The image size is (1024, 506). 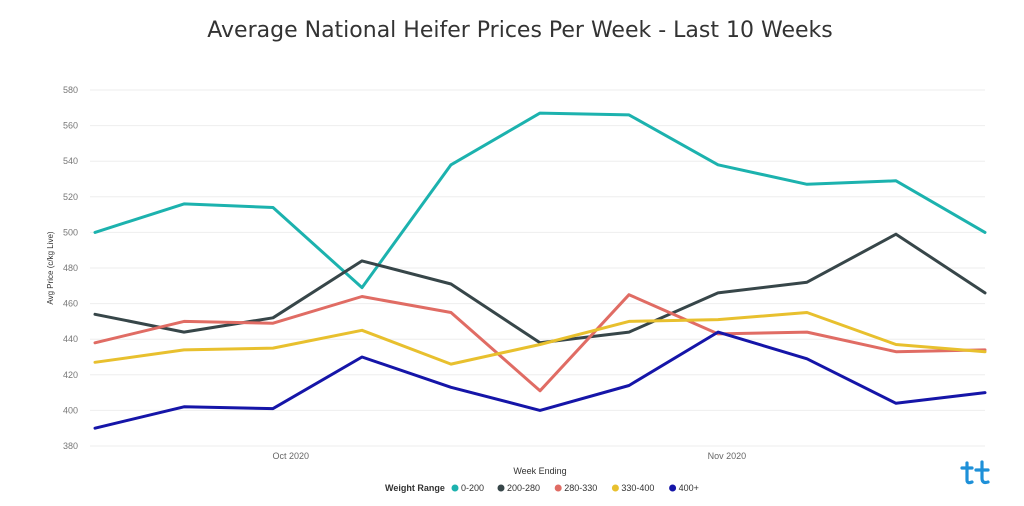 I want to click on y-tick-label: 420, so click(x=70, y=375).